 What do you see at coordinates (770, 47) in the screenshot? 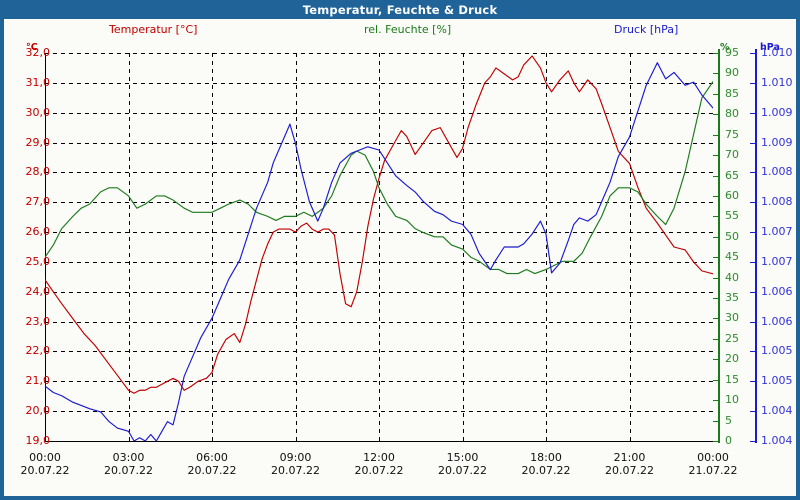
I see `axis-unit-pressure: hPa` at bounding box center [770, 47].